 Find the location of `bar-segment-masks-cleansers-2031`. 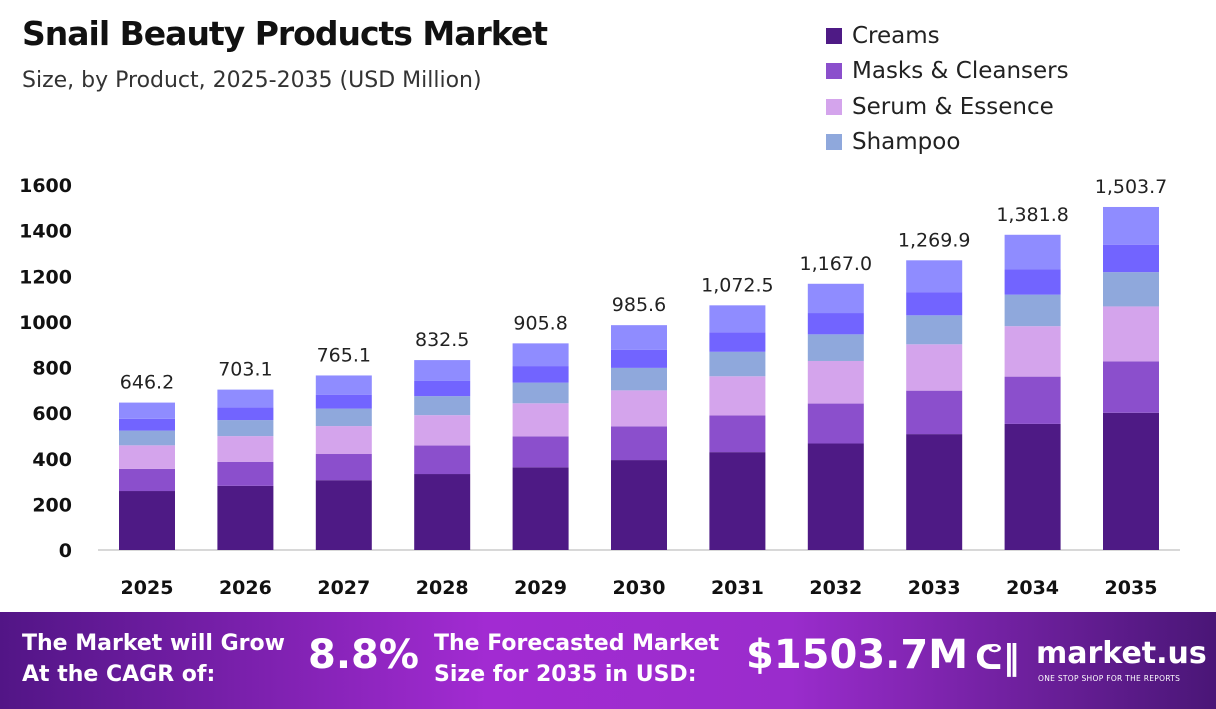

bar-segment-masks-cleansers-2031 is located at coordinates (737, 434).